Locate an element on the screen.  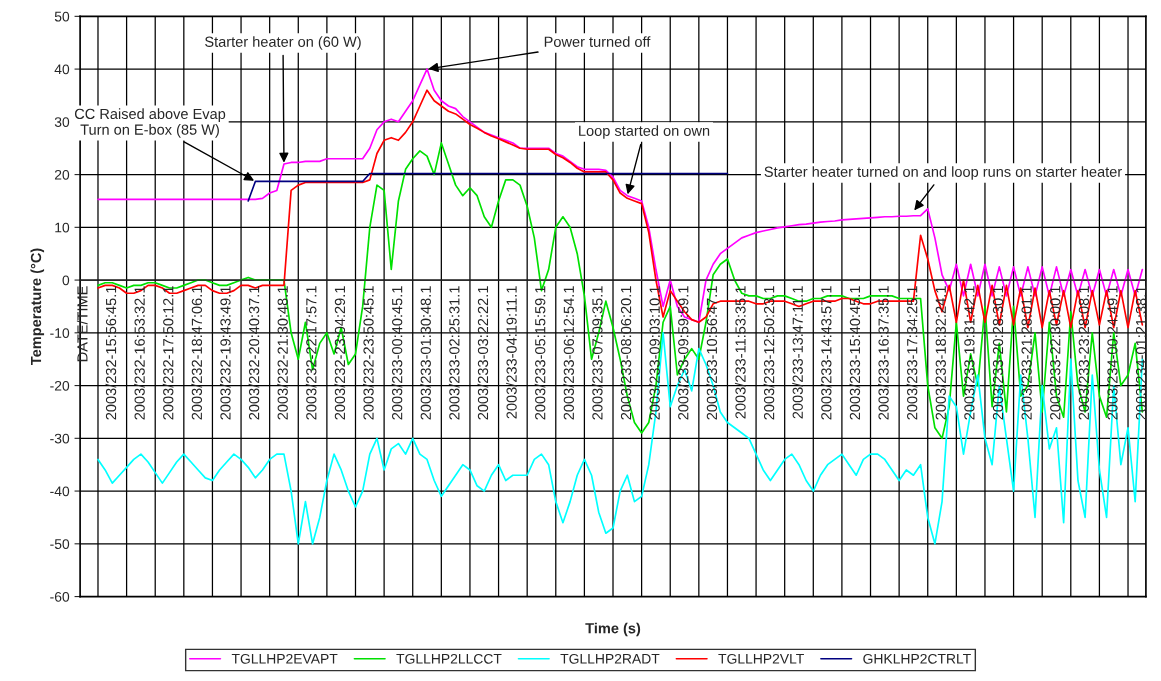
x-tick-label: 2003/232-17:50:12.1 is located at coordinates (168, 353).